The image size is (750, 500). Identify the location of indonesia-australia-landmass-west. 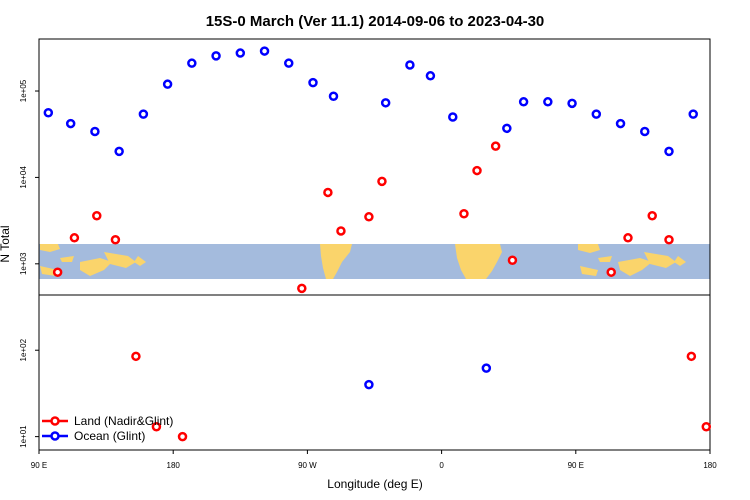
(93, 260).